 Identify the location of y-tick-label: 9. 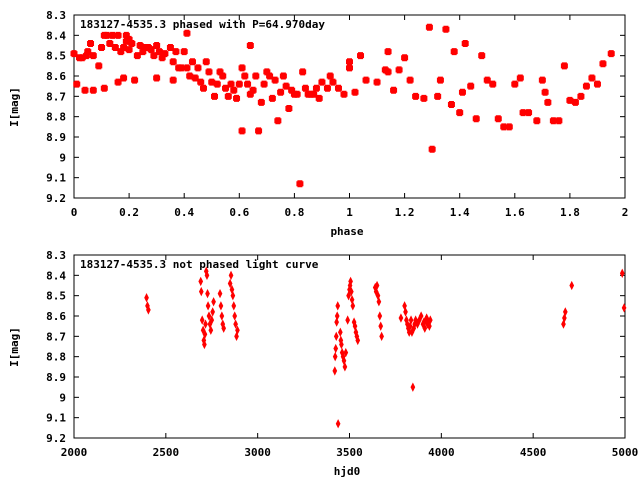
(62, 397).